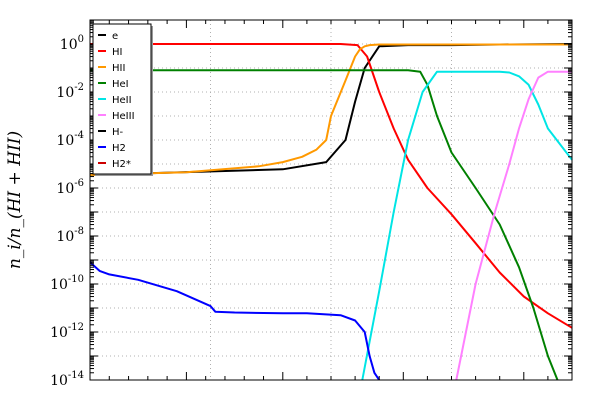  I want to click on y-tick-label: 10⁰, so click(72, 43).